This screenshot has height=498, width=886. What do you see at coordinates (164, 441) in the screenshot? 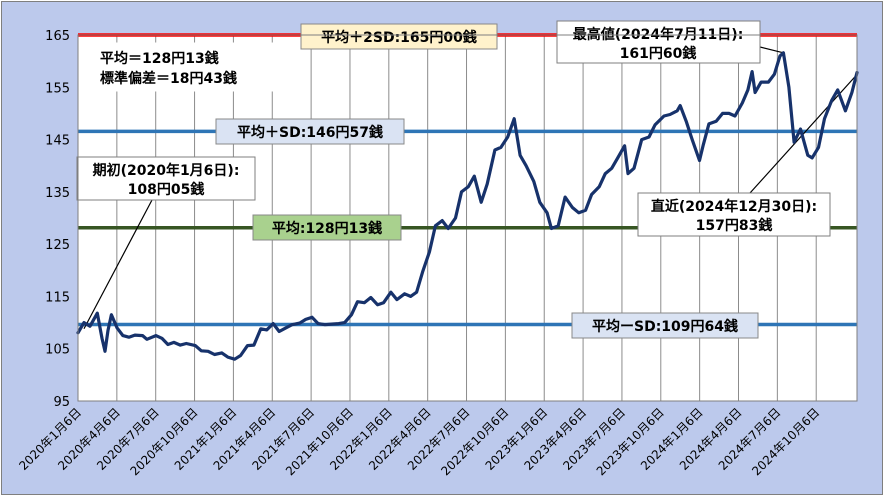
I see `x-tick-label: 2020年10月6日` at bounding box center [164, 441].